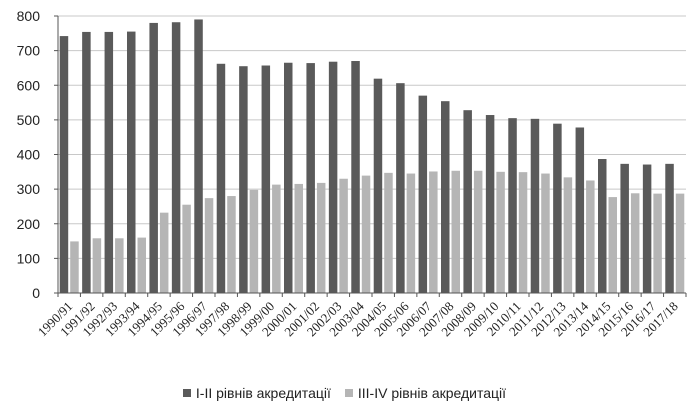 This screenshot has width=689, height=406. I want to click on y-tick-label: 200, so click(29, 224).